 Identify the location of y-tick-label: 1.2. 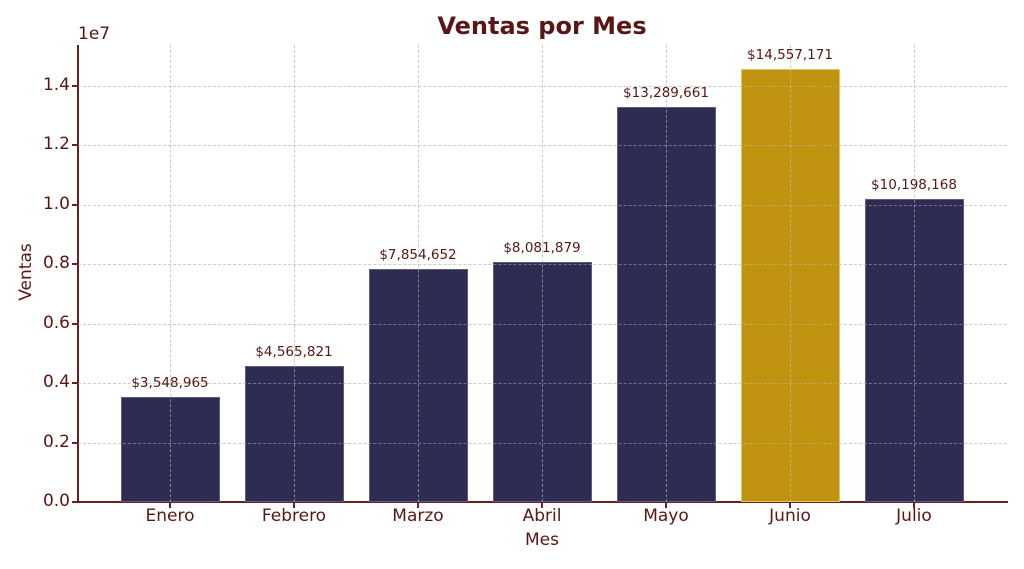
(56, 144).